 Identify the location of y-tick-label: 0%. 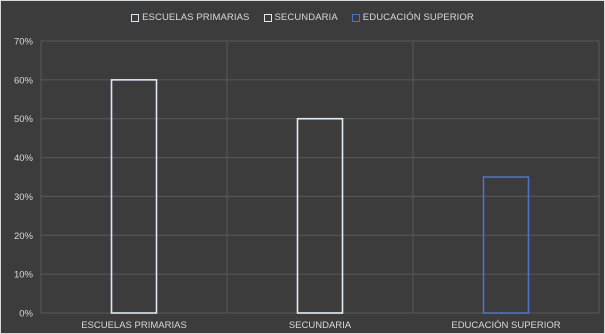
(26, 314).